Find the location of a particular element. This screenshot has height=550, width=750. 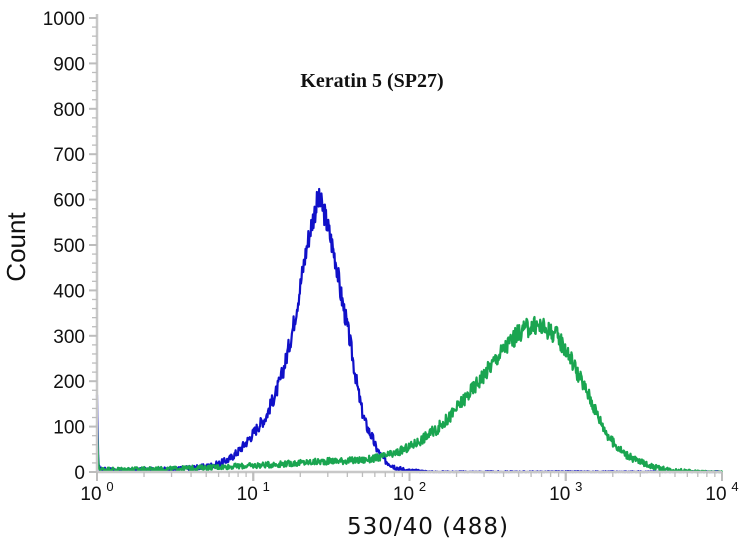

x-tick-exponent: 2 is located at coordinates (422, 486).